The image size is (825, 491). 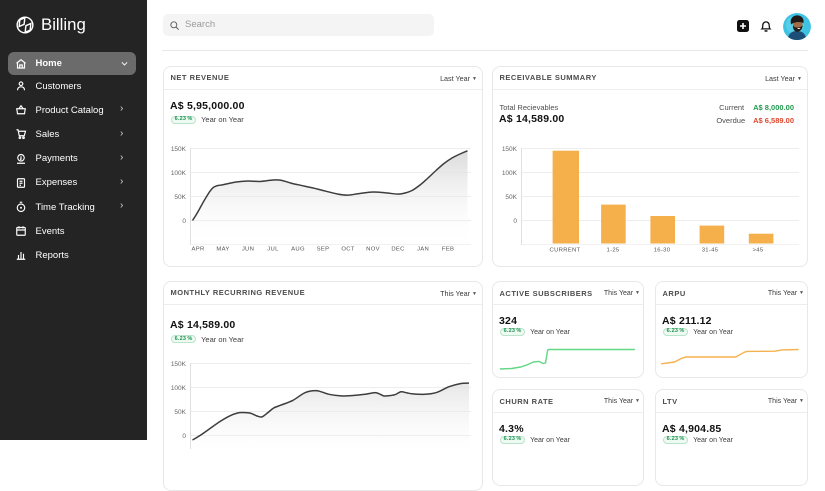 What do you see at coordinates (323, 250) in the screenshot?
I see `svg-text: SEP` at bounding box center [323, 250].